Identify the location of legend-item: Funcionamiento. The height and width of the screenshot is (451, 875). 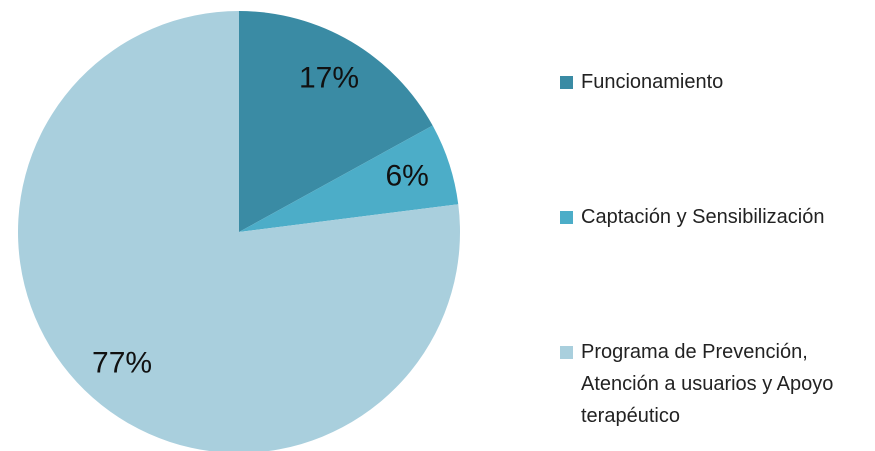
(712, 82).